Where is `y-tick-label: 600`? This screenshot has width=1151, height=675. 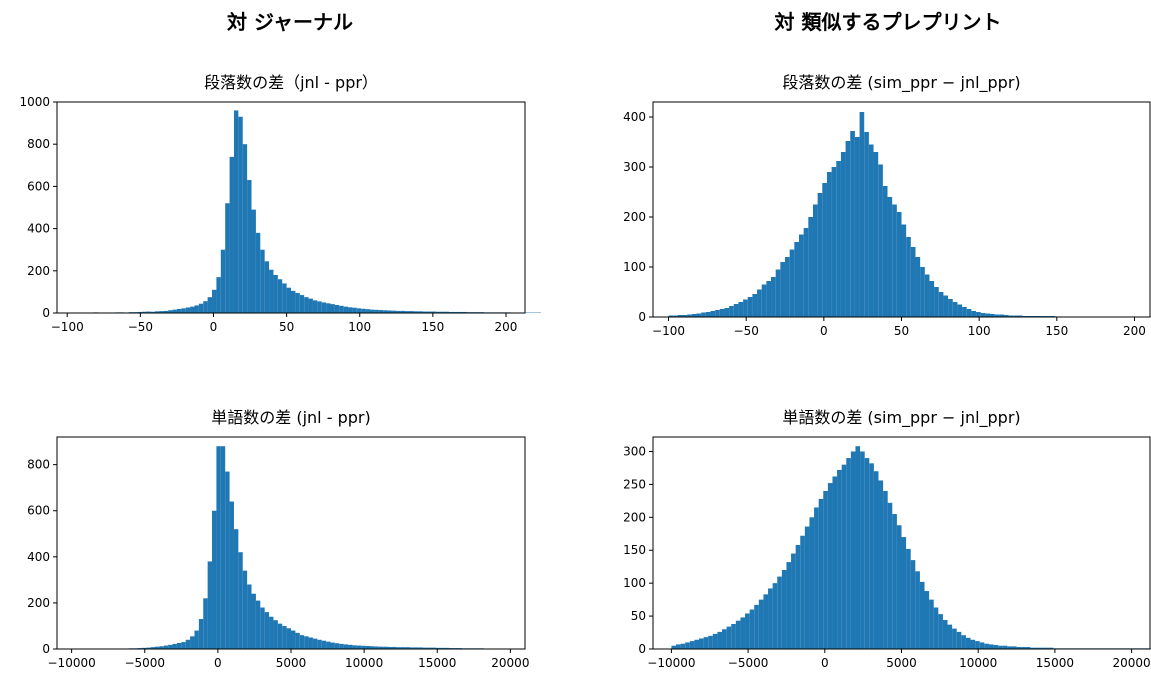
y-tick-label: 600 is located at coordinates (38, 186).